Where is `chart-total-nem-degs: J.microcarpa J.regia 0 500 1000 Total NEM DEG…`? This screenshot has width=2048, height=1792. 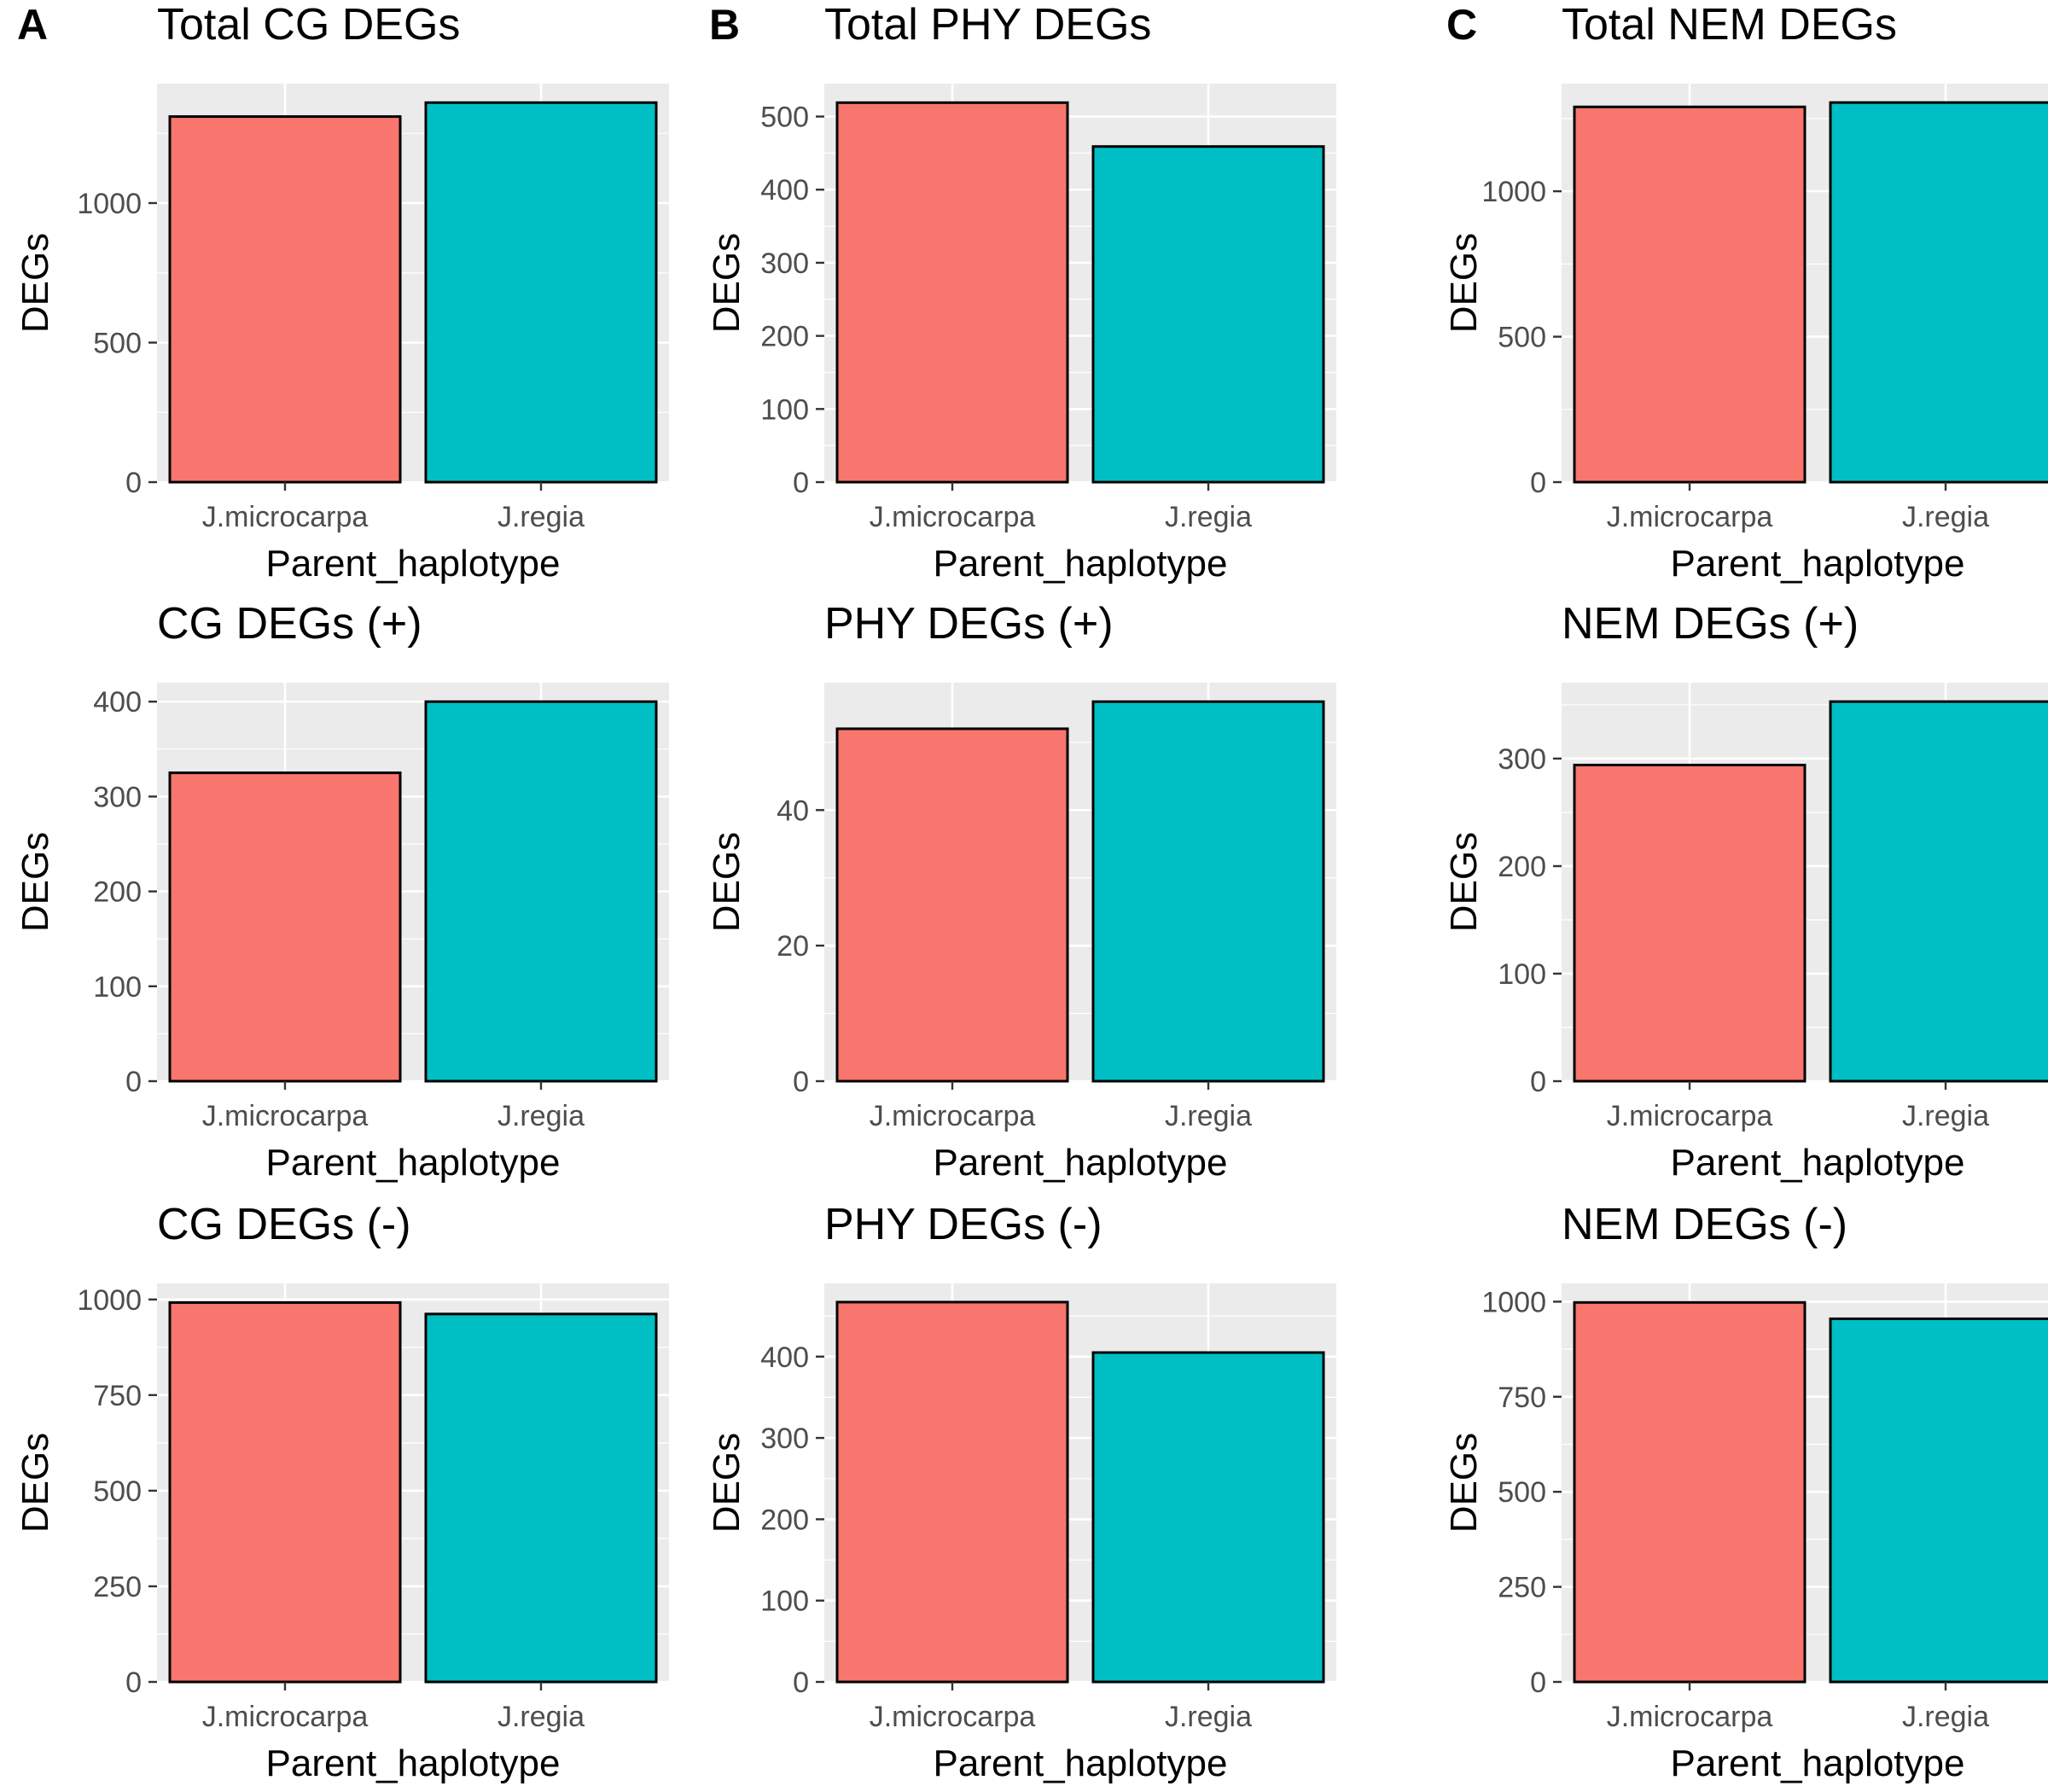 chart-total-nem-degs: J.microcarpa J.regia 0 500 1000 Total NEM DEG… is located at coordinates (1745, 292).